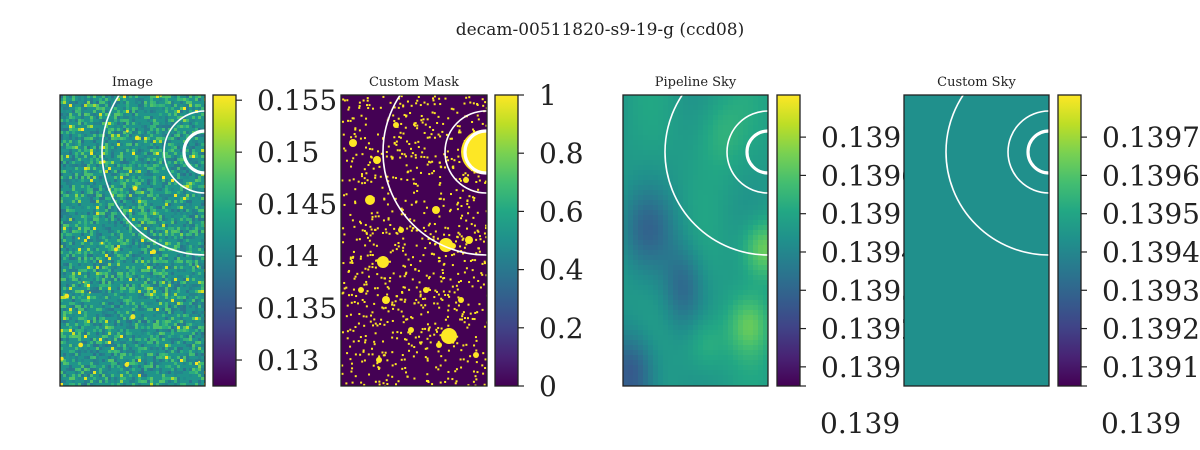 The image size is (1200, 450). What do you see at coordinates (561, 211) in the screenshot?
I see `colorbar-tick-label: 0.6` at bounding box center [561, 211].